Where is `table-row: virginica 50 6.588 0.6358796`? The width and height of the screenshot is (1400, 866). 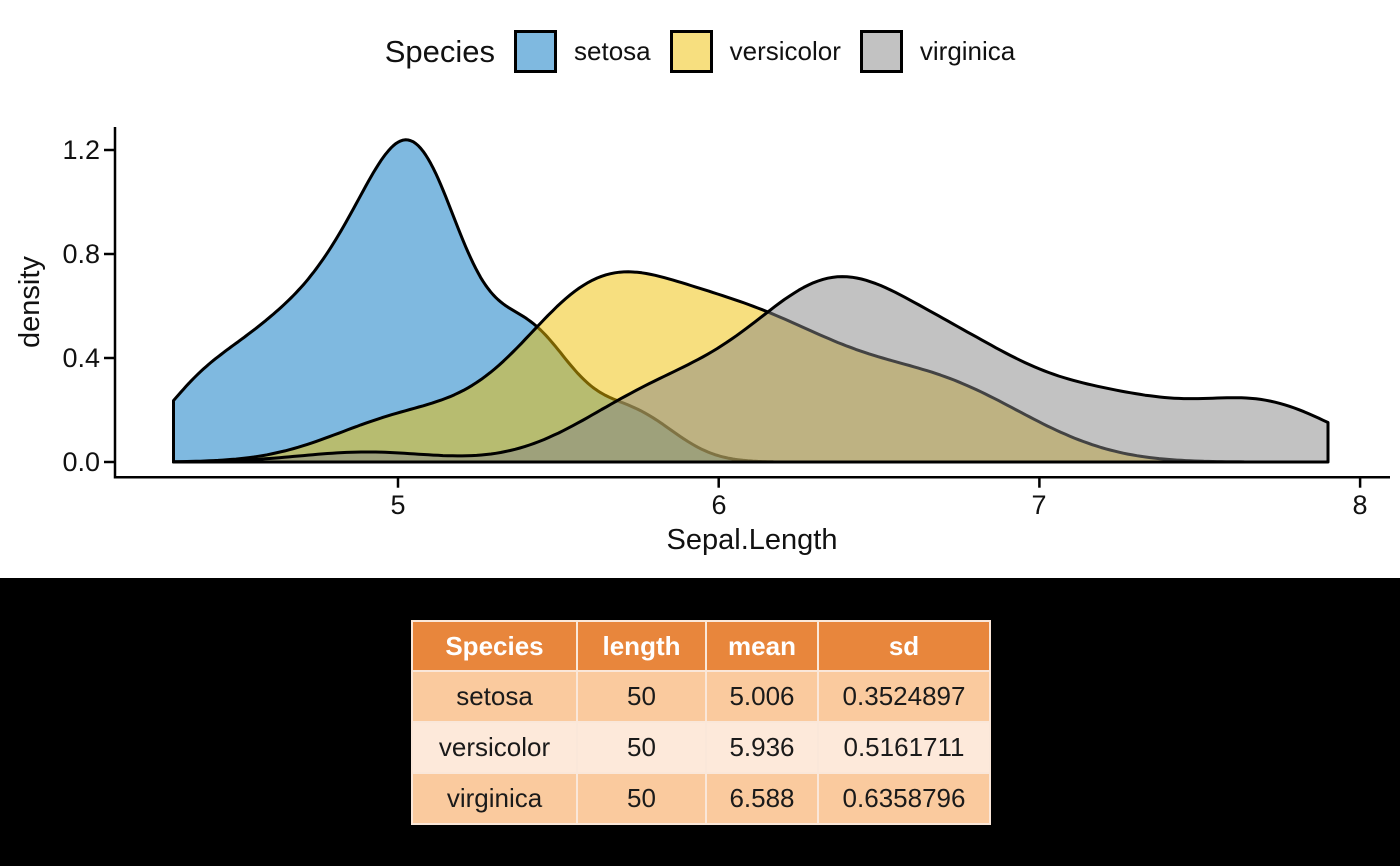
table-row: virginica 50 6.588 0.6358796 is located at coordinates (701, 798).